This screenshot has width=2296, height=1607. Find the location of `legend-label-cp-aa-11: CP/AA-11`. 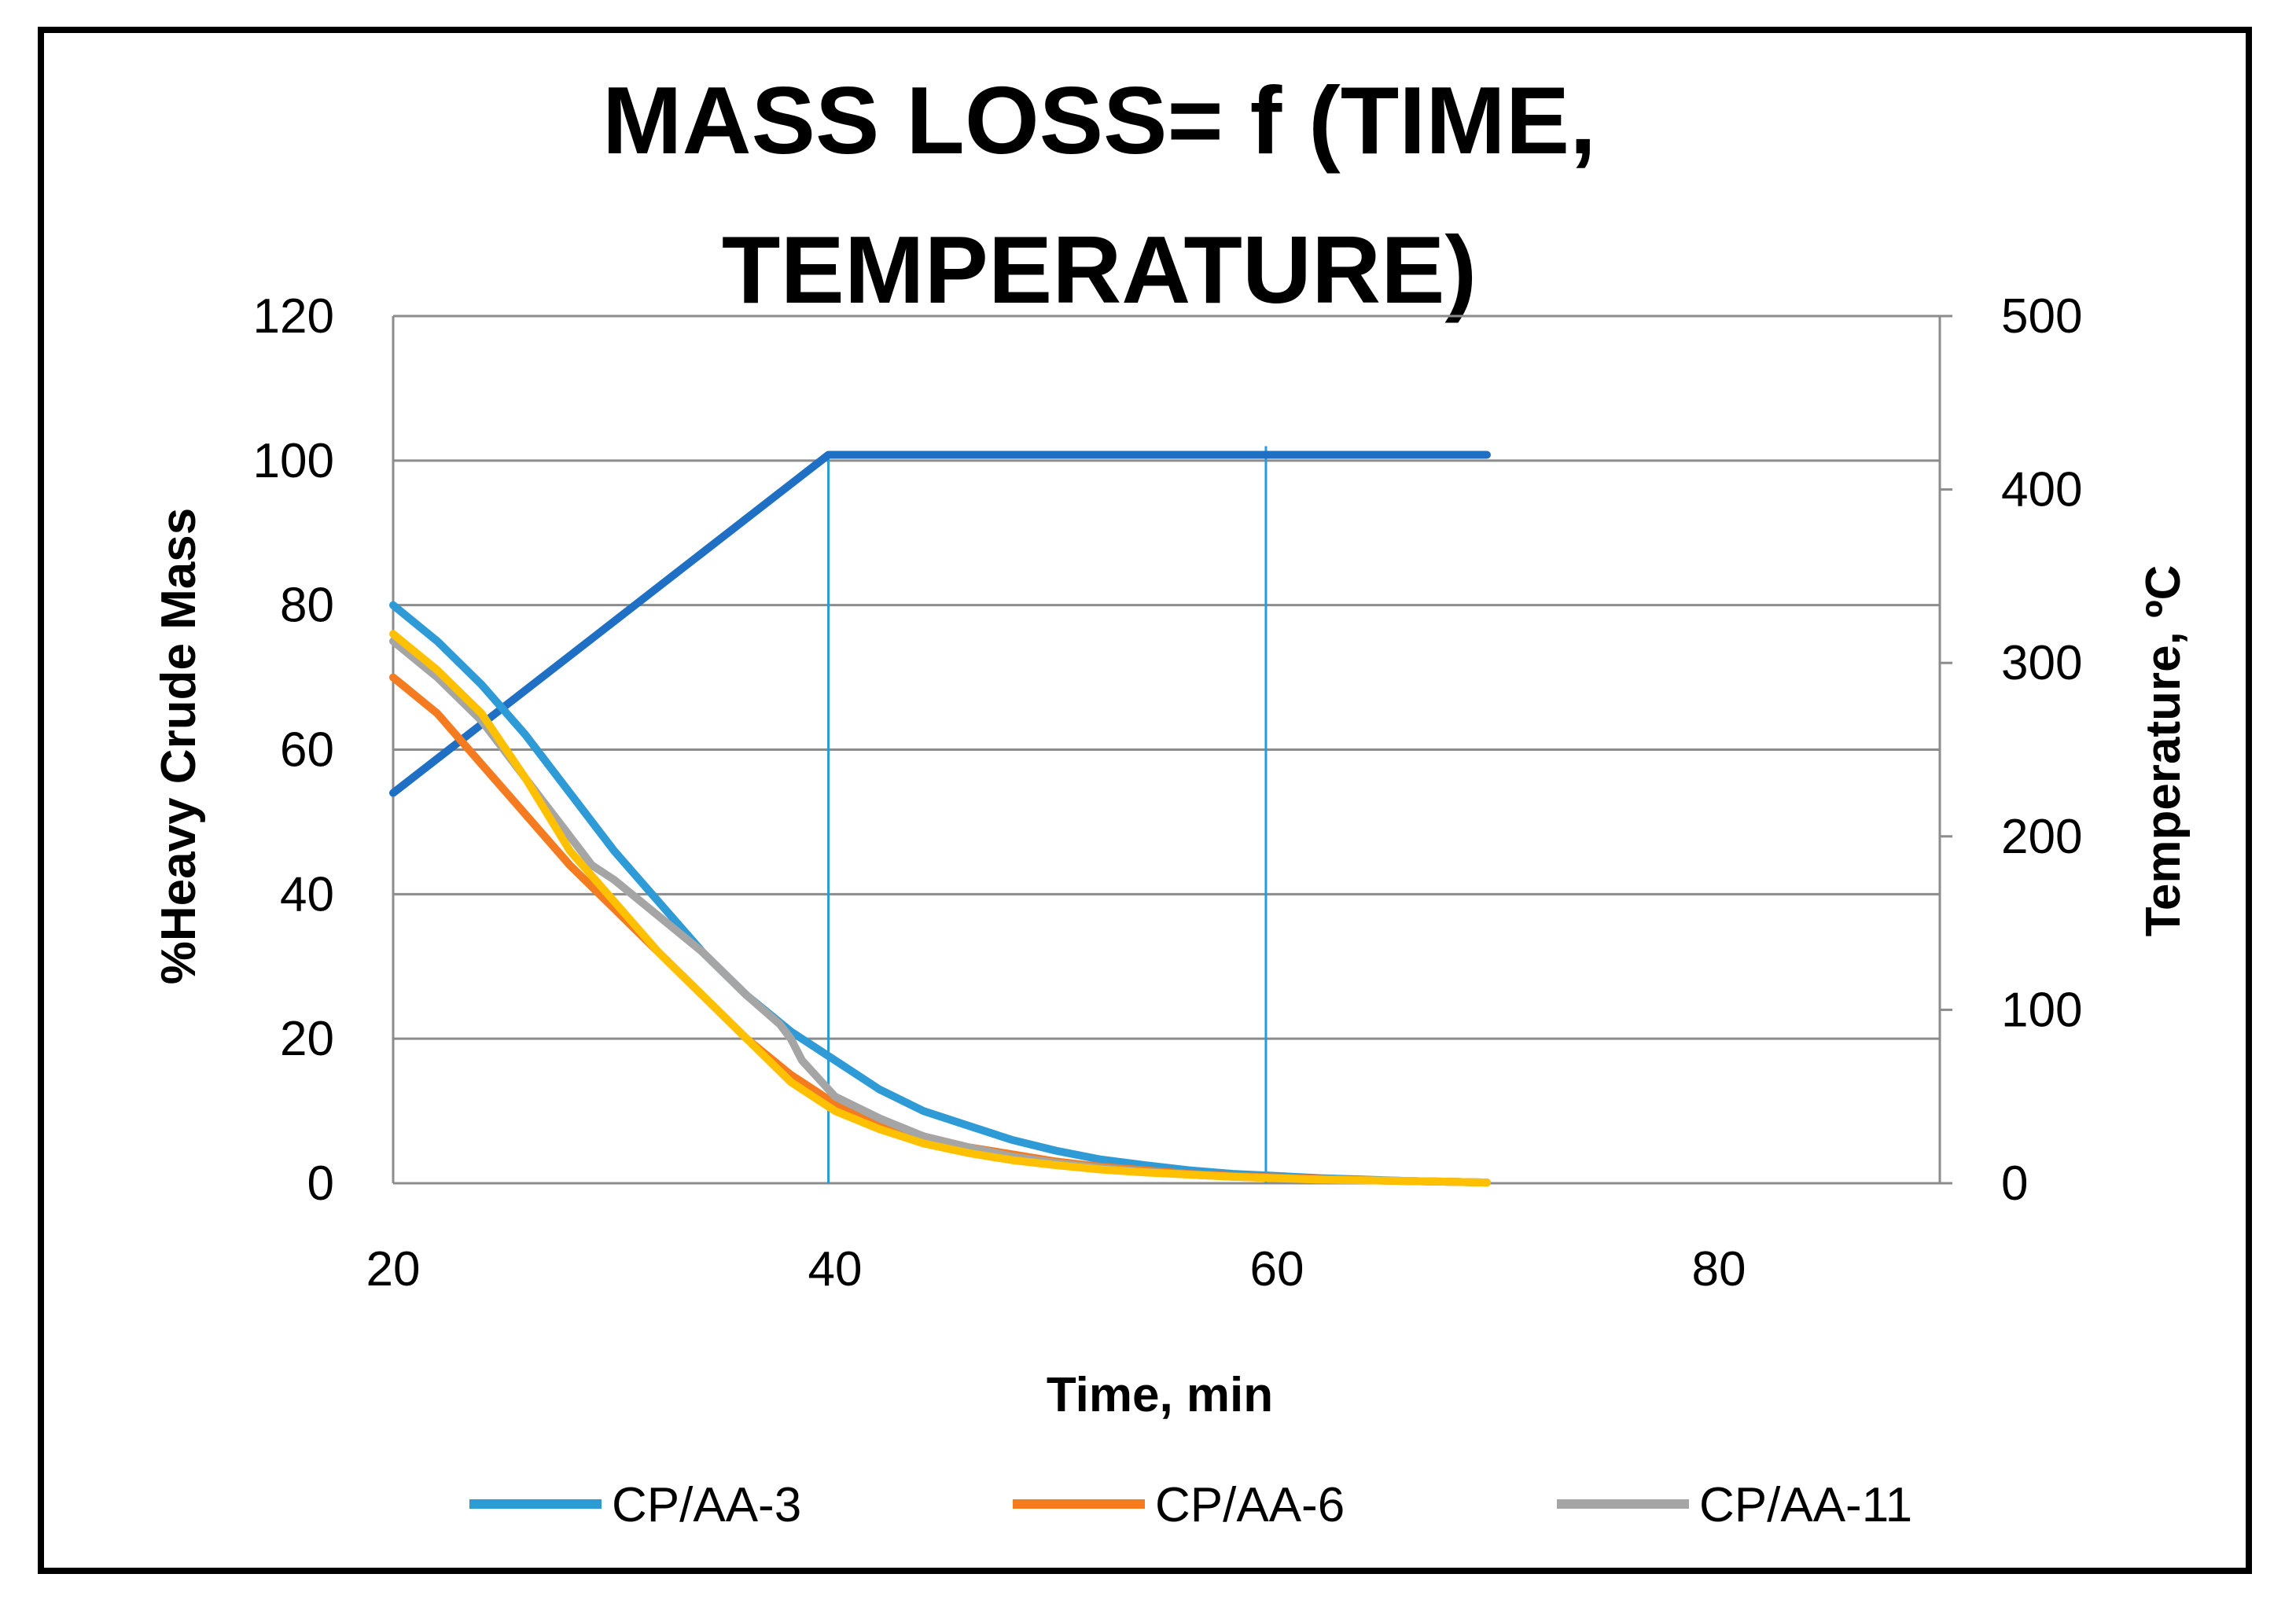

legend-label-cp-aa-11: CP/AA-11 is located at coordinates (1805, 1505).